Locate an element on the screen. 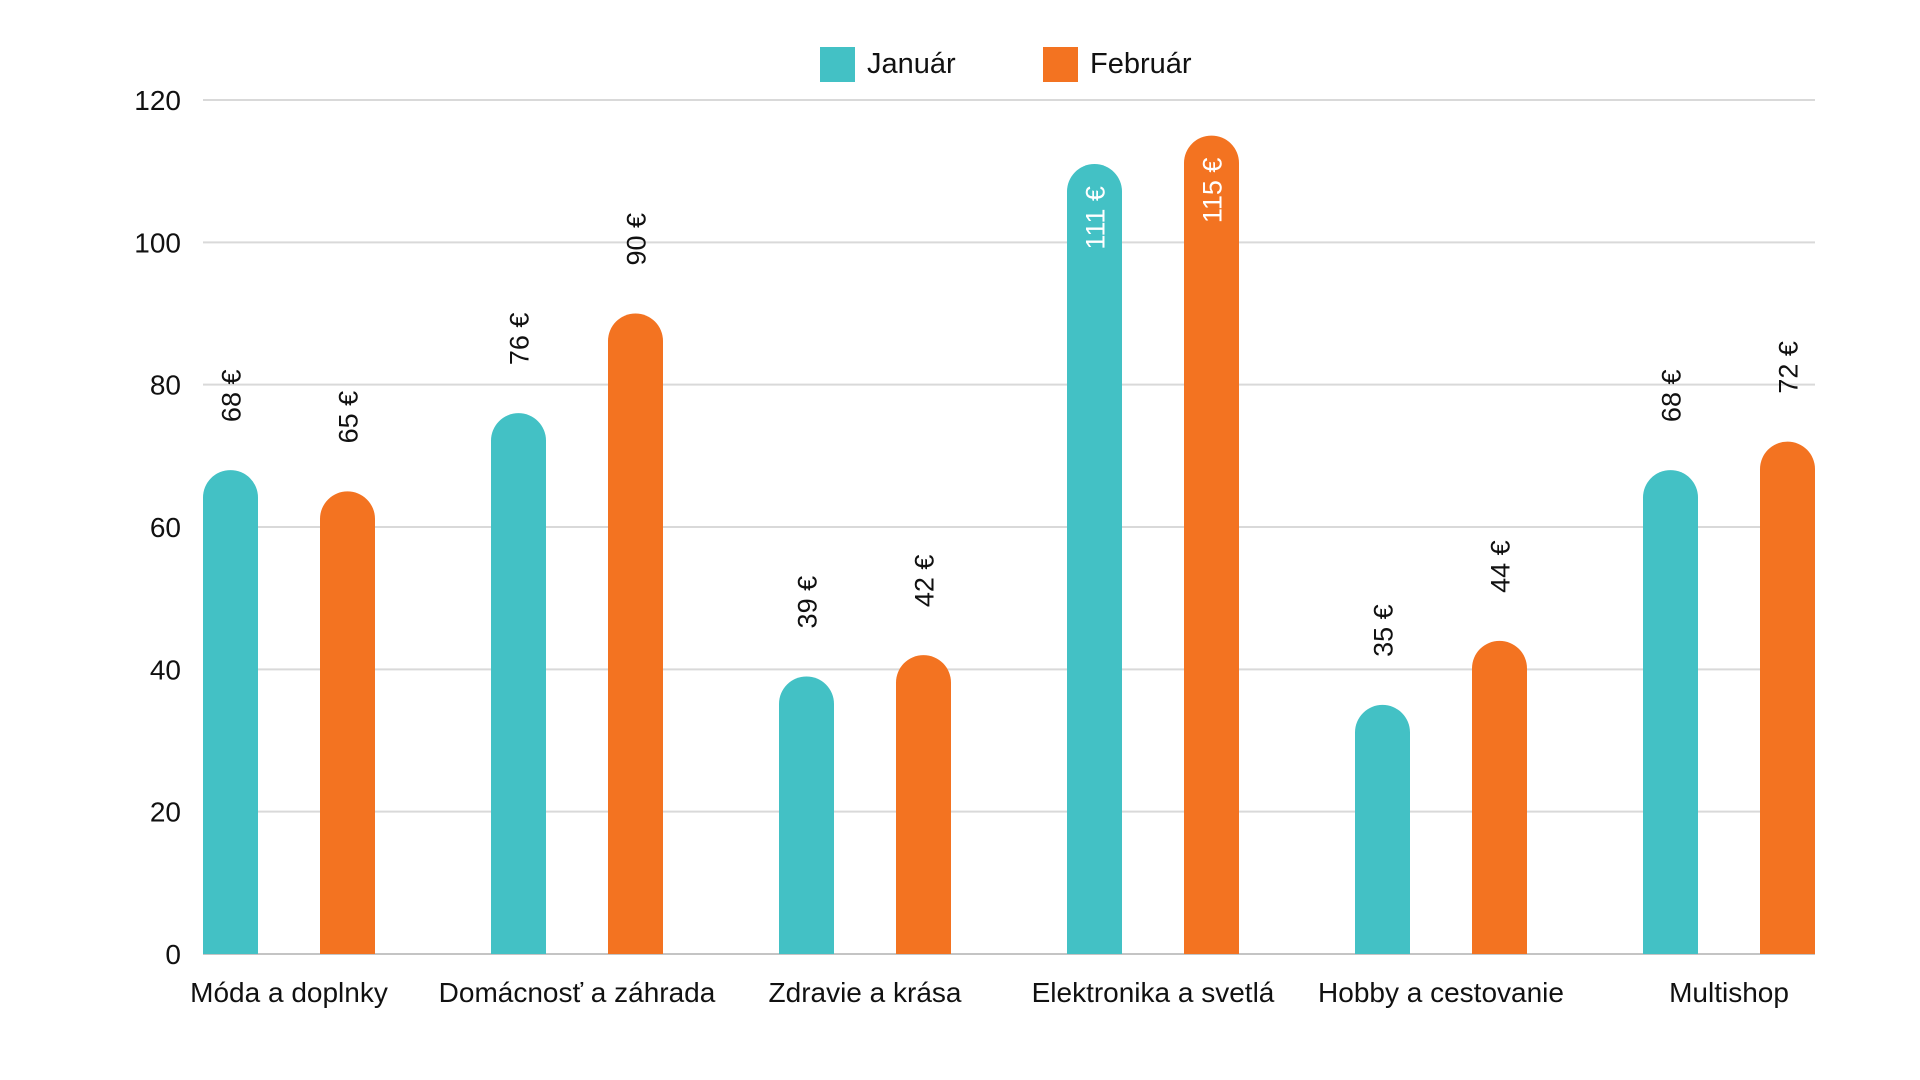  y-tick-label-80: 80 is located at coordinates (165, 385).